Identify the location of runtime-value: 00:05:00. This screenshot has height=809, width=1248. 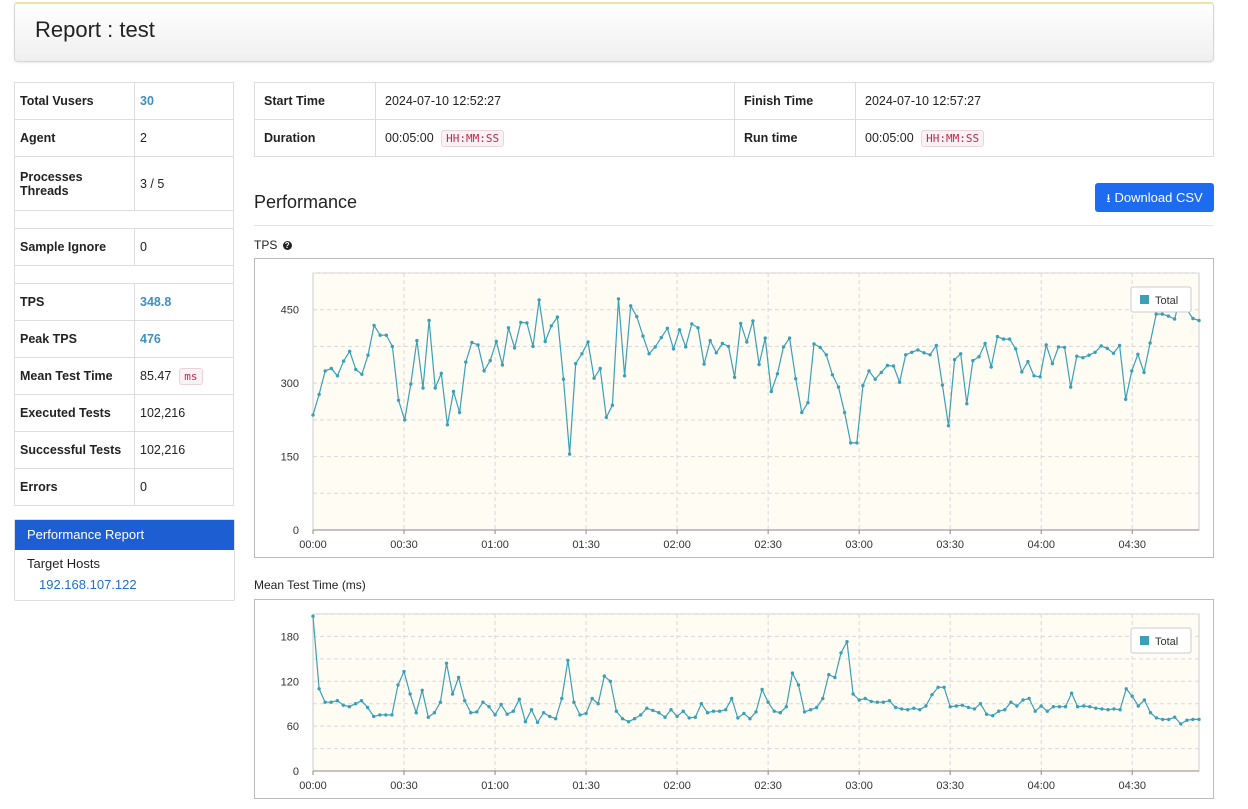
(889, 137).